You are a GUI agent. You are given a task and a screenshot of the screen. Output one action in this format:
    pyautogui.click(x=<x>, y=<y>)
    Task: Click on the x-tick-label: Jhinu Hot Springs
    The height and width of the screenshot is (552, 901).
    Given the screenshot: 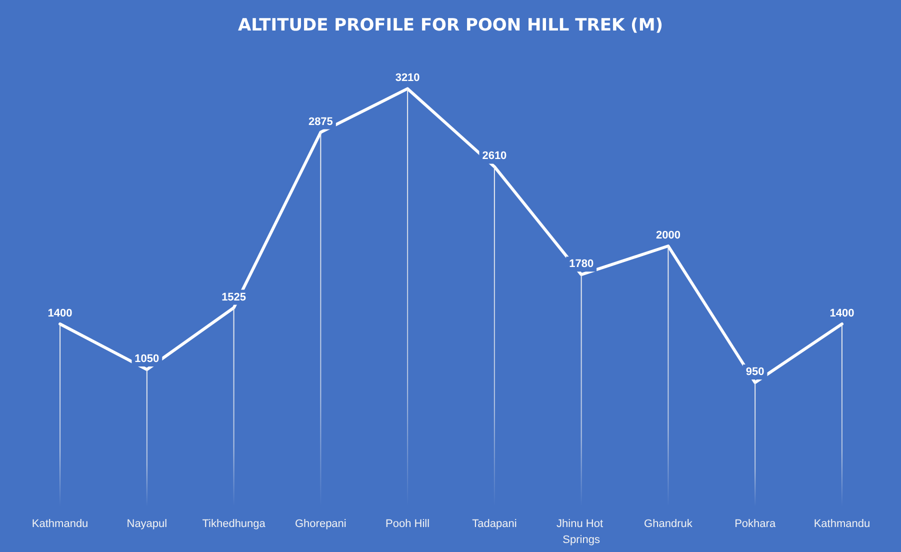 What is the action you would take?
    pyautogui.click(x=581, y=532)
    